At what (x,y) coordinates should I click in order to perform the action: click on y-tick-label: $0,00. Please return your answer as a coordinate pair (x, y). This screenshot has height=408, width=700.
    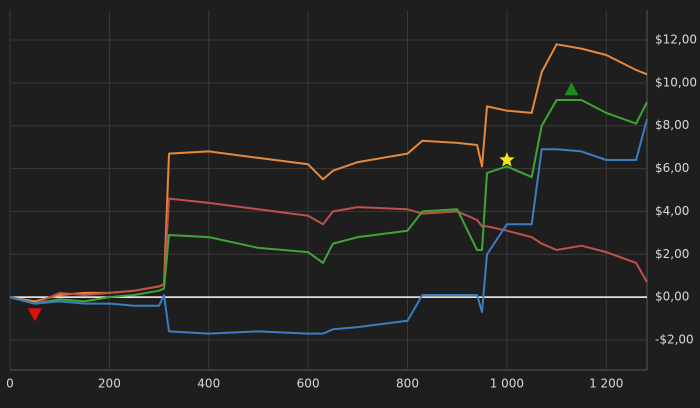
    Looking at the image, I should click on (672, 297).